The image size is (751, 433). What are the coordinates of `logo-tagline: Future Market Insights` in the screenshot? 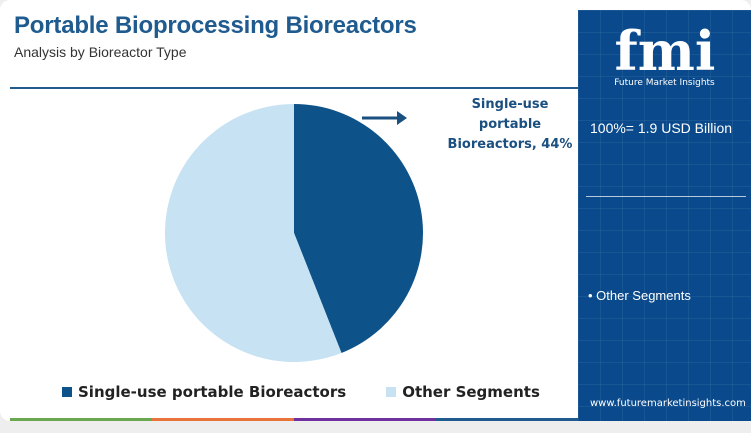 It's located at (664, 83).